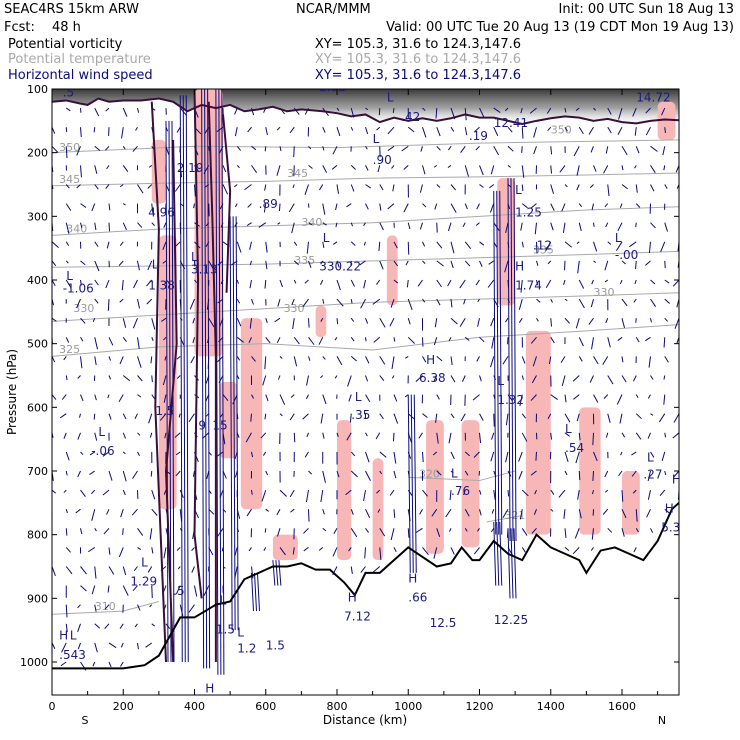 The height and width of the screenshot is (740, 740). Describe the element at coordinates (304, 260) in the screenshot. I see `theta-label-7: 335` at that location.